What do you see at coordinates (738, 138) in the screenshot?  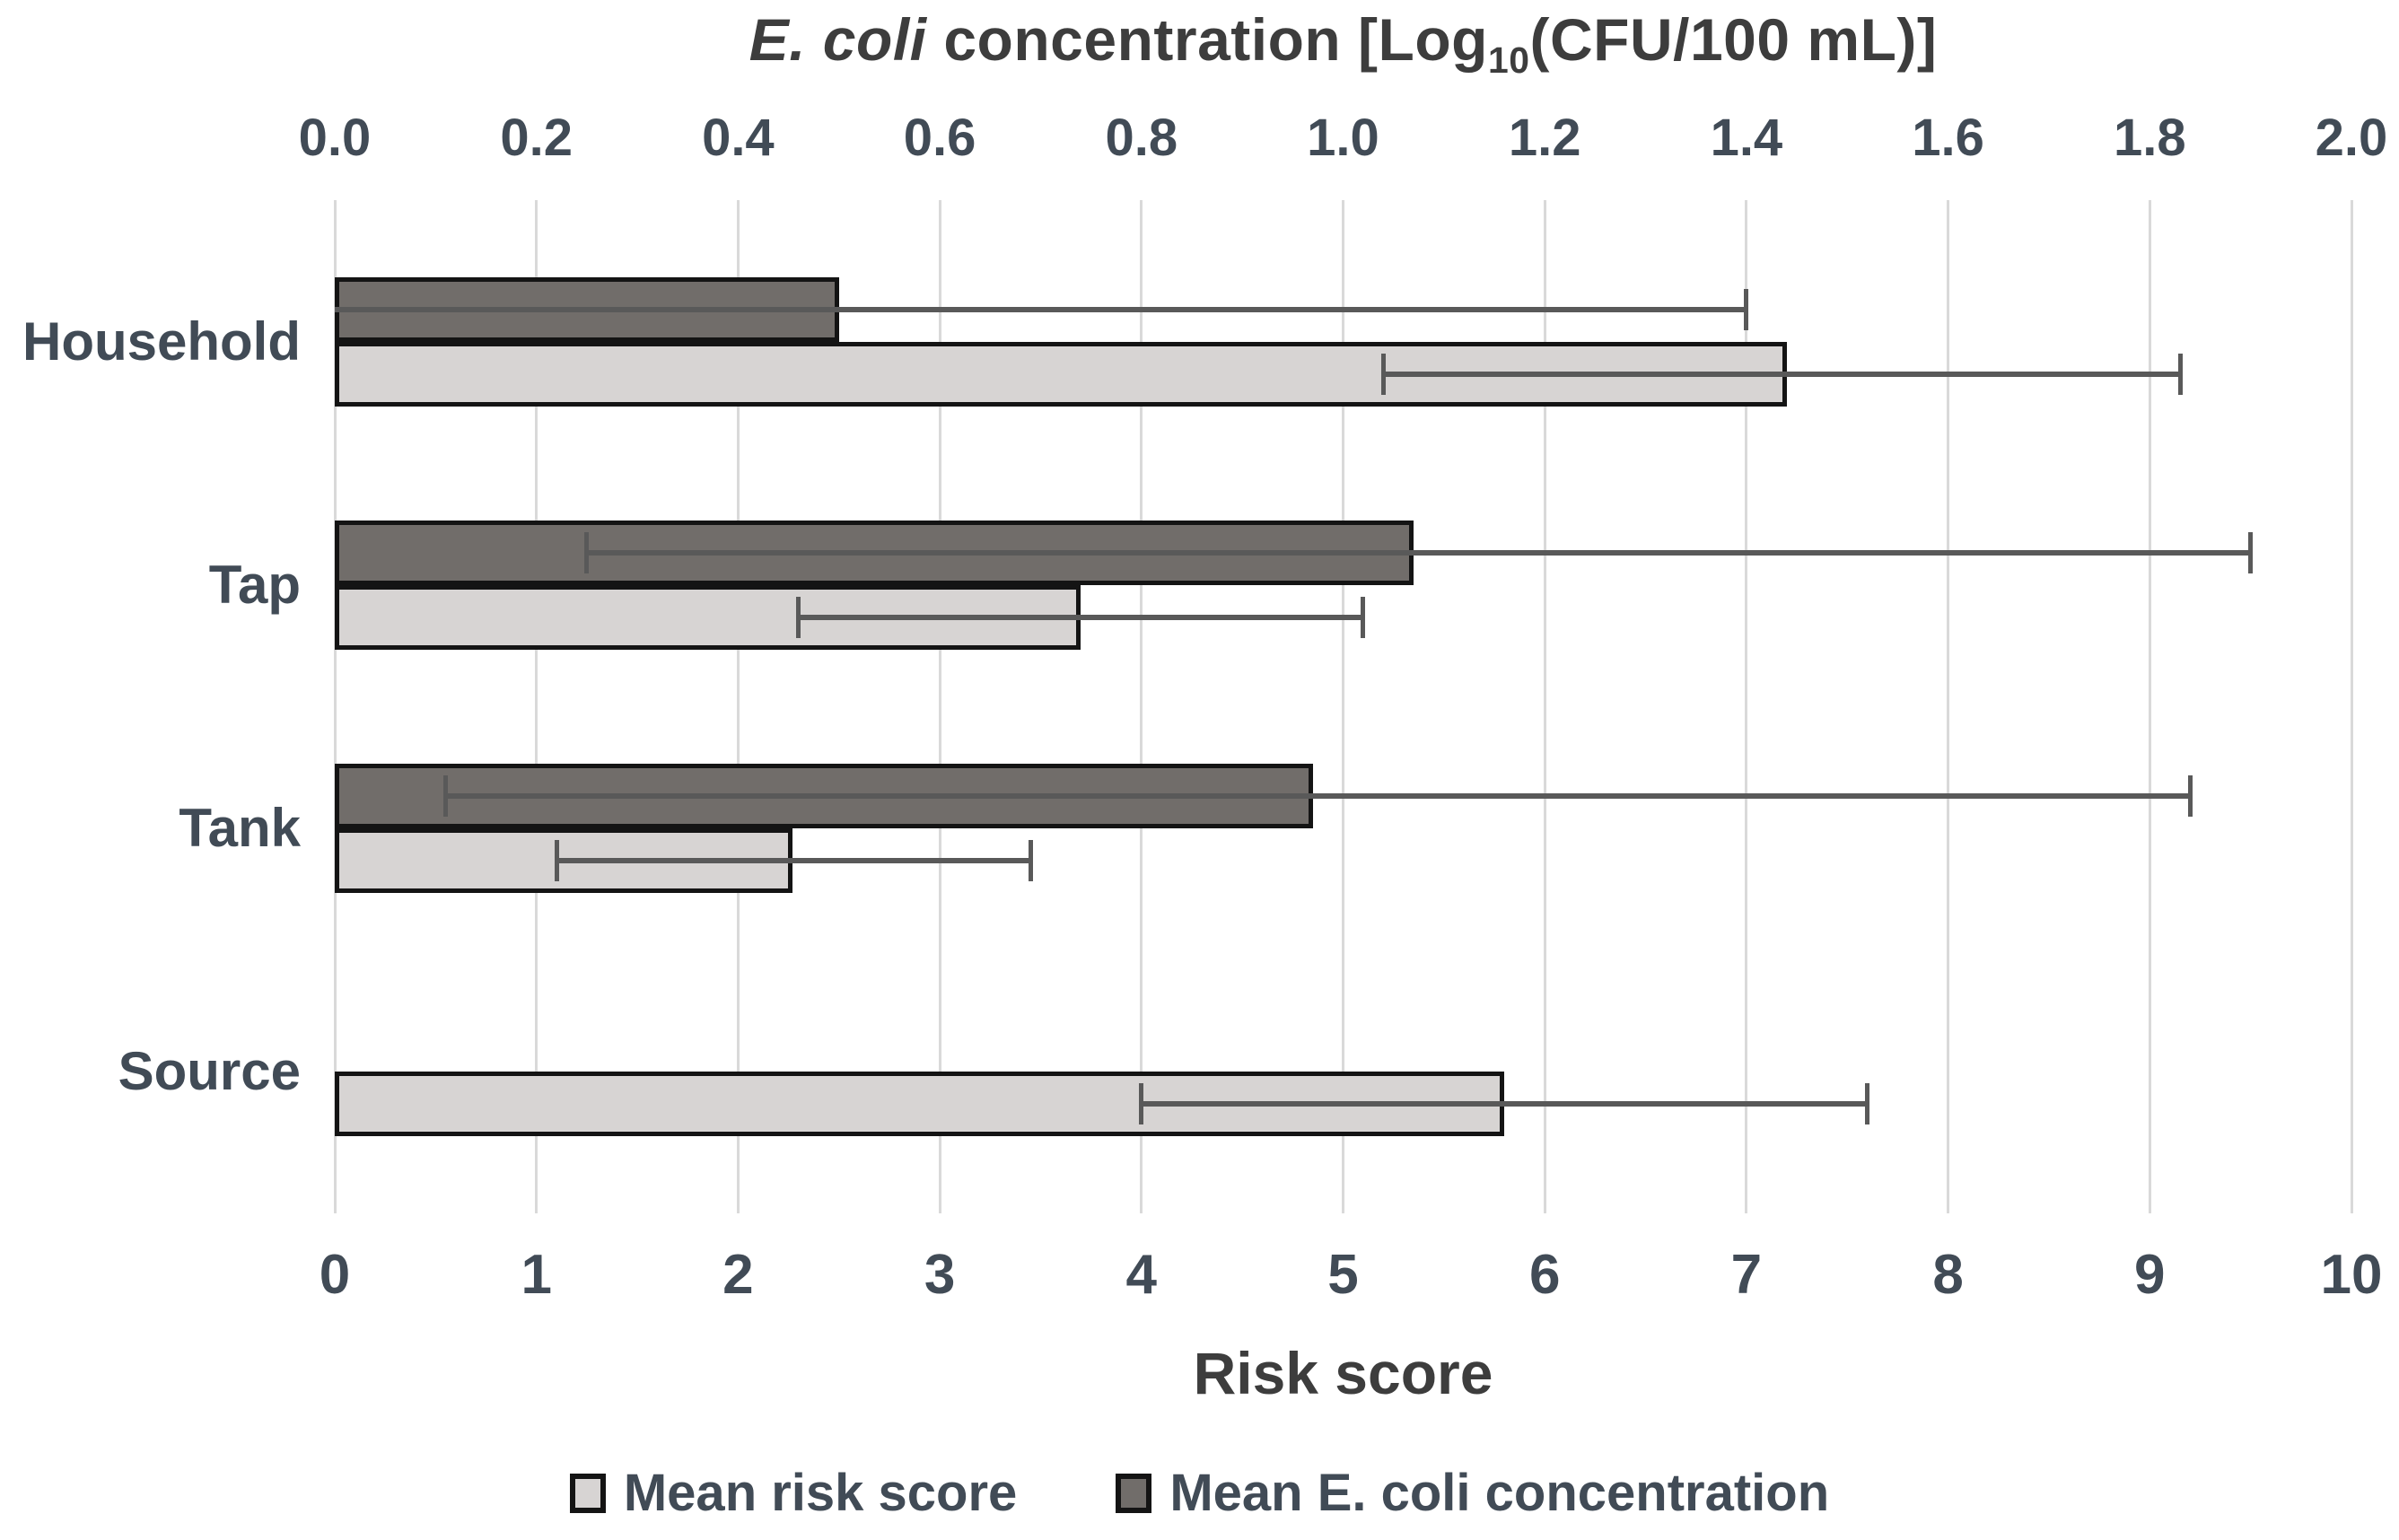 I see `top-axis-tick-0.4: 0.4` at bounding box center [738, 138].